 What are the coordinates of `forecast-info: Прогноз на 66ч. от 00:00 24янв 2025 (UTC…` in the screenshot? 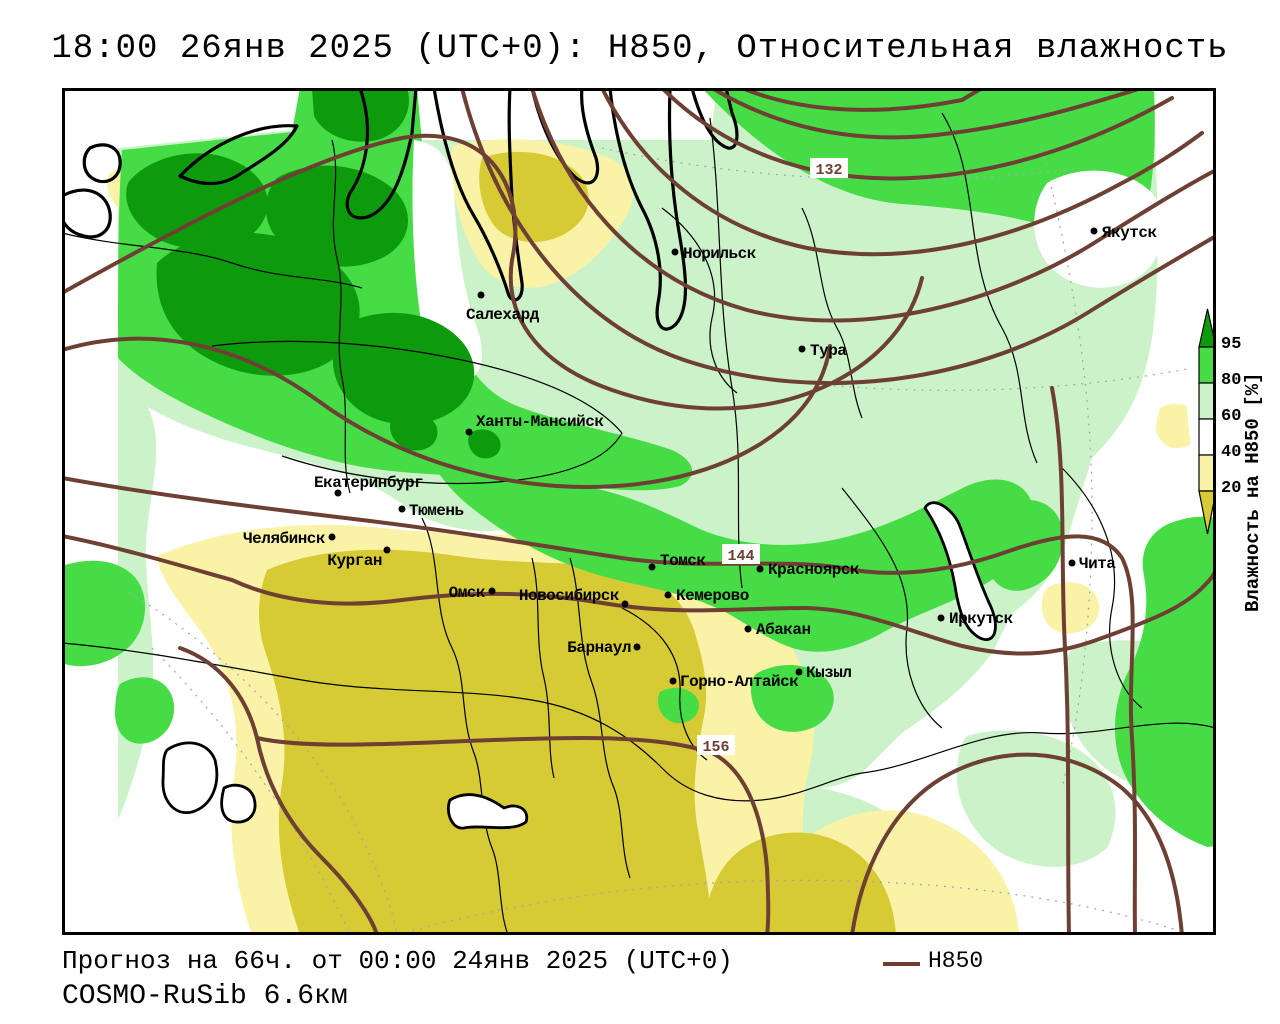 It's located at (397, 961).